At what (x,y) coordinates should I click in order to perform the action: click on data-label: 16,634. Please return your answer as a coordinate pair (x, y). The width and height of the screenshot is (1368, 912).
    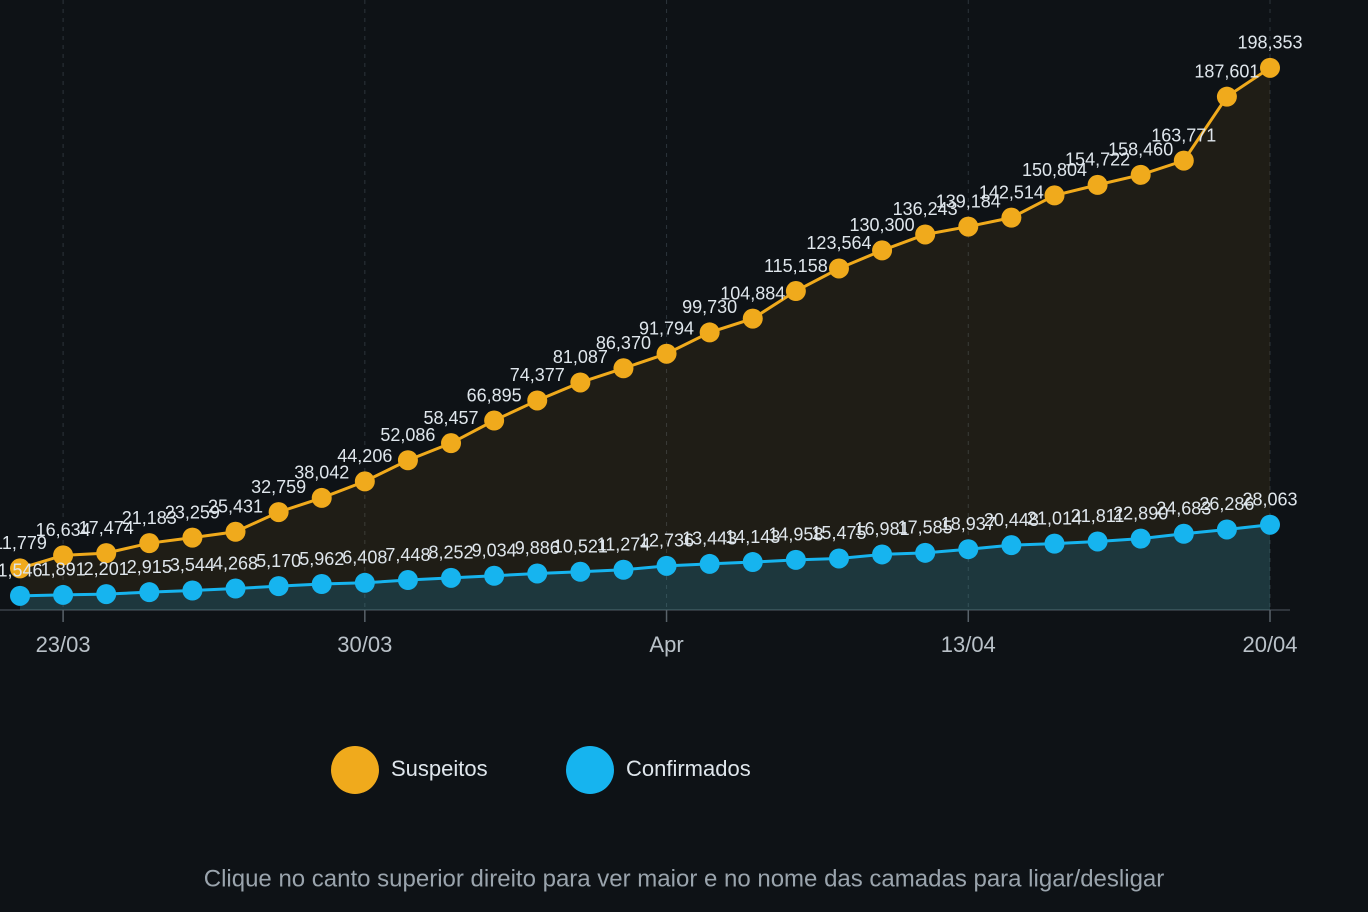
    Looking at the image, I should click on (63, 530).